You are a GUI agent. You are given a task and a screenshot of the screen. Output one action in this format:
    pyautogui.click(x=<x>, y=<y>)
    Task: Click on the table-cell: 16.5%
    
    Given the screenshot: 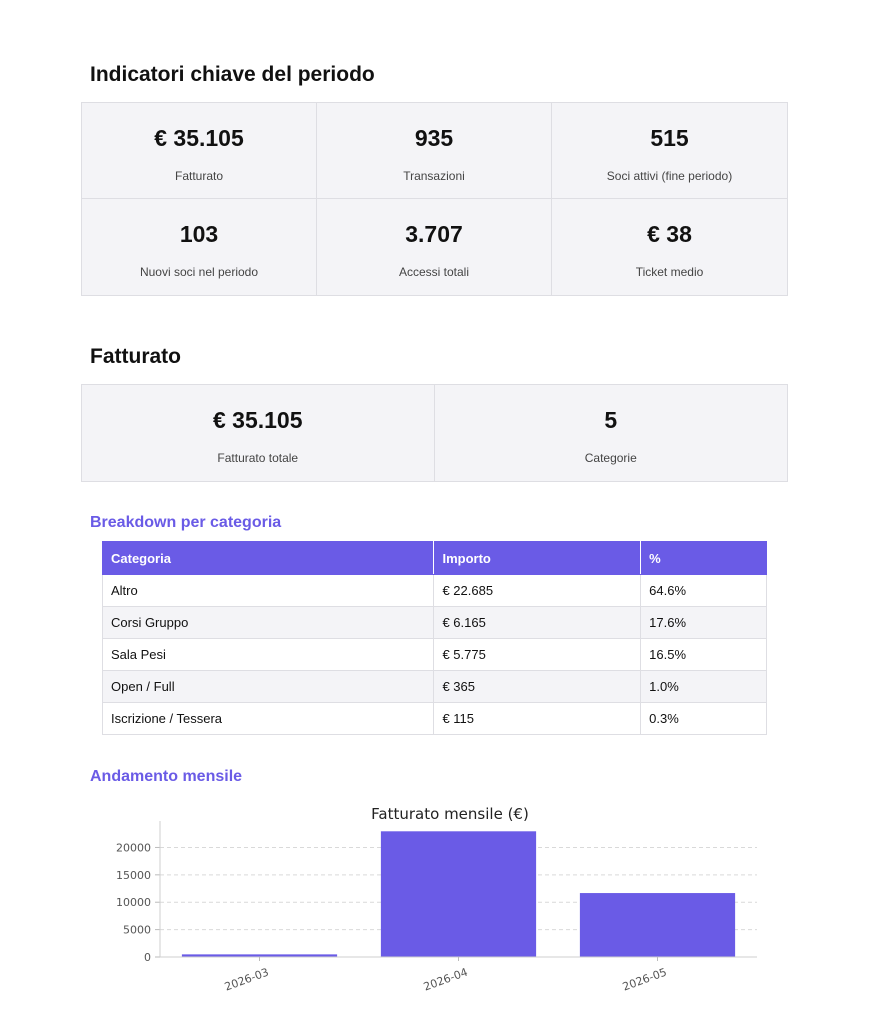 What is the action you would take?
    pyautogui.click(x=703, y=654)
    